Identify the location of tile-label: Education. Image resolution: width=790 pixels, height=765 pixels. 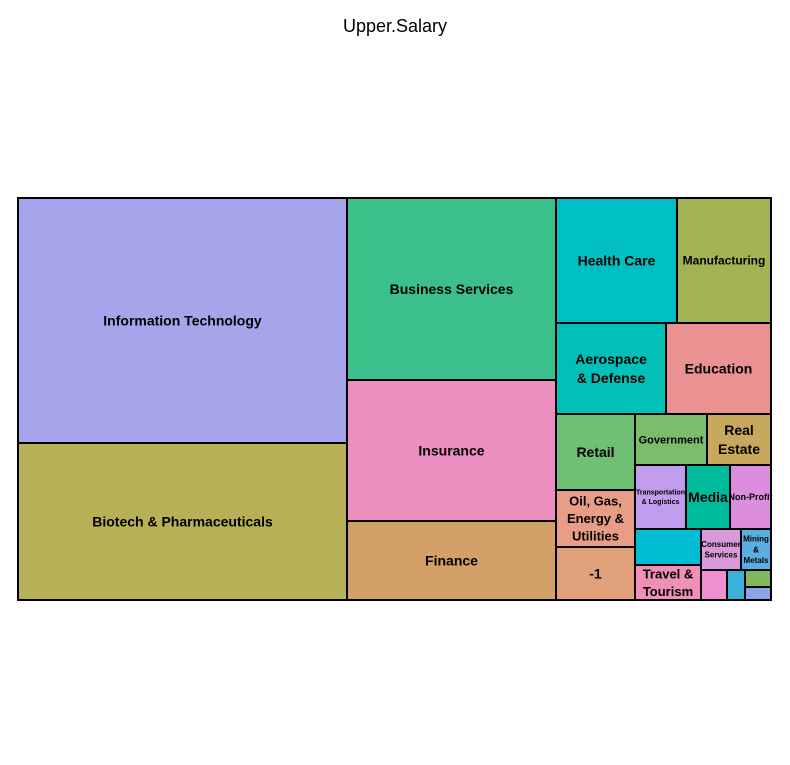
(719, 368).